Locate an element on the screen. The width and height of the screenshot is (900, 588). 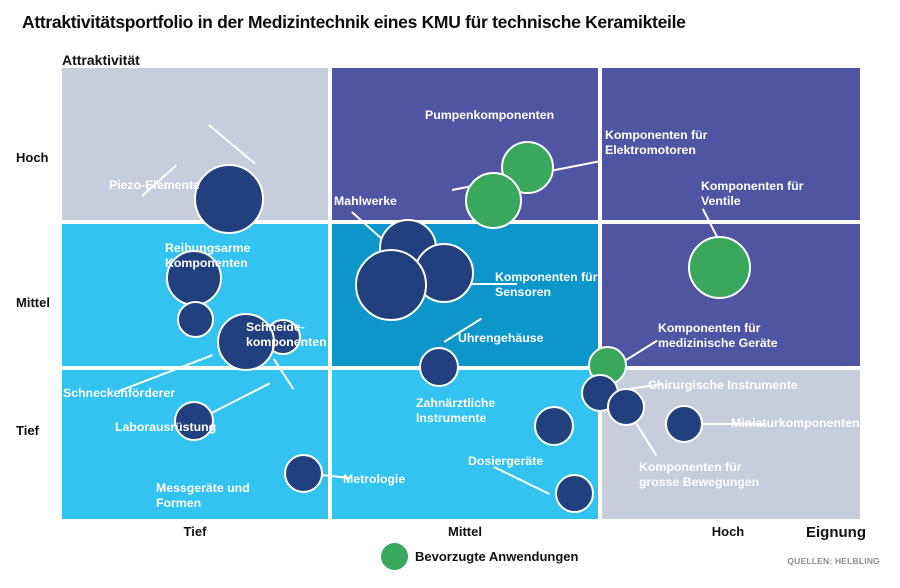
cell-tief-hoch is located at coordinates (731, 444).